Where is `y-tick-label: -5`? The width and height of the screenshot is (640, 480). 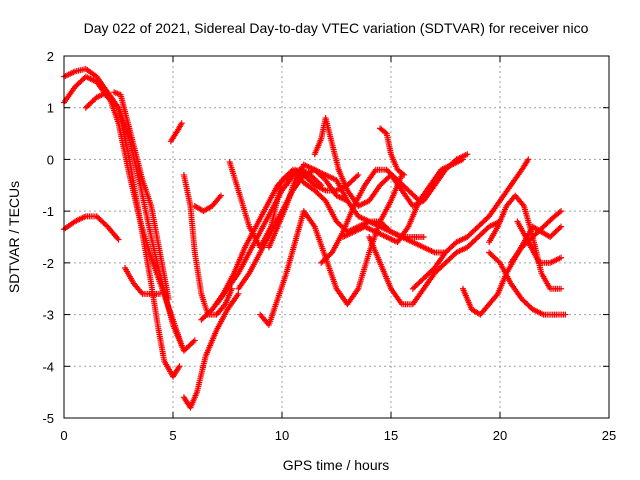 y-tick-label: -5 is located at coordinates (48, 418).